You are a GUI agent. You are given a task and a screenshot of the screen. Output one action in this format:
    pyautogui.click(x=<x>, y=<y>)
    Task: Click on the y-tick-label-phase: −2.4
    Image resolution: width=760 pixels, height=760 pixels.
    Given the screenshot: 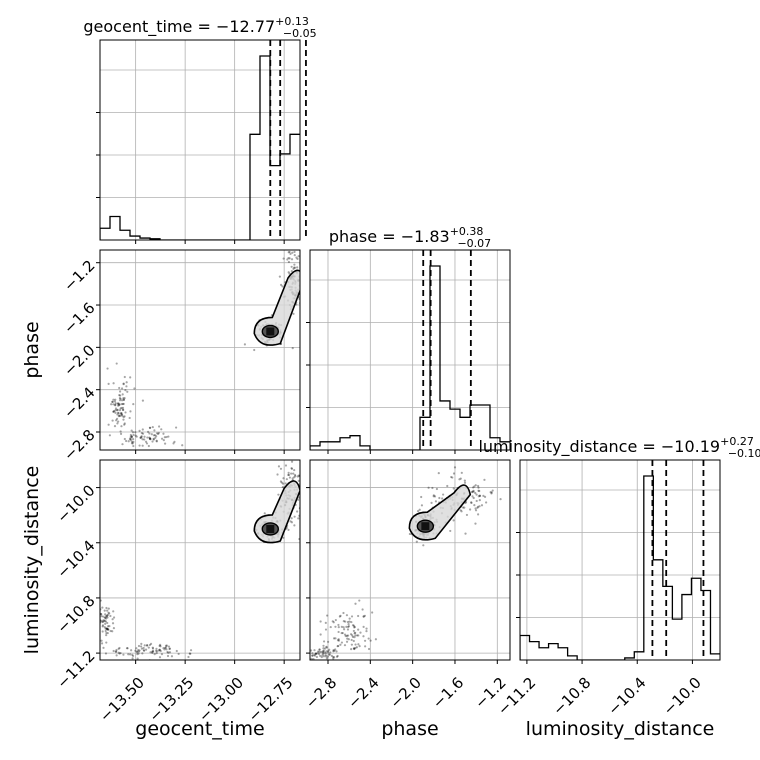 What is the action you would take?
    pyautogui.click(x=79, y=402)
    